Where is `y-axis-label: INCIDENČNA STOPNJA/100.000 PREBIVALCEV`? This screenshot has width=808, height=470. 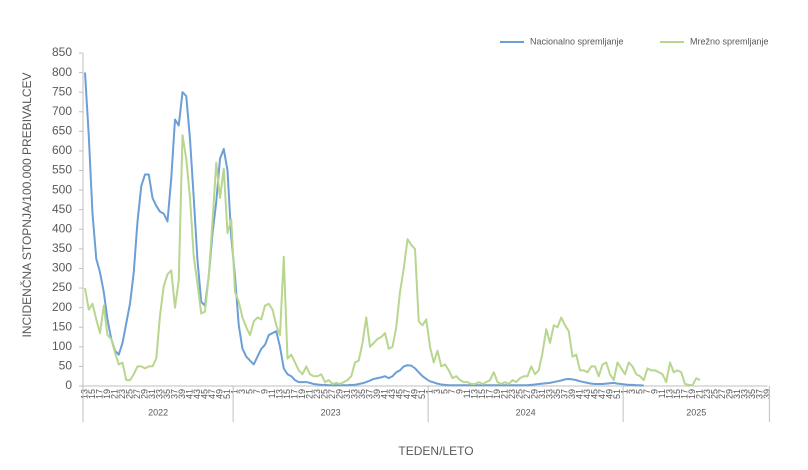
y-axis-label: INCIDENČNA STOPNJA/100.000 PREBIVALCEV is located at coordinates (26, 205).